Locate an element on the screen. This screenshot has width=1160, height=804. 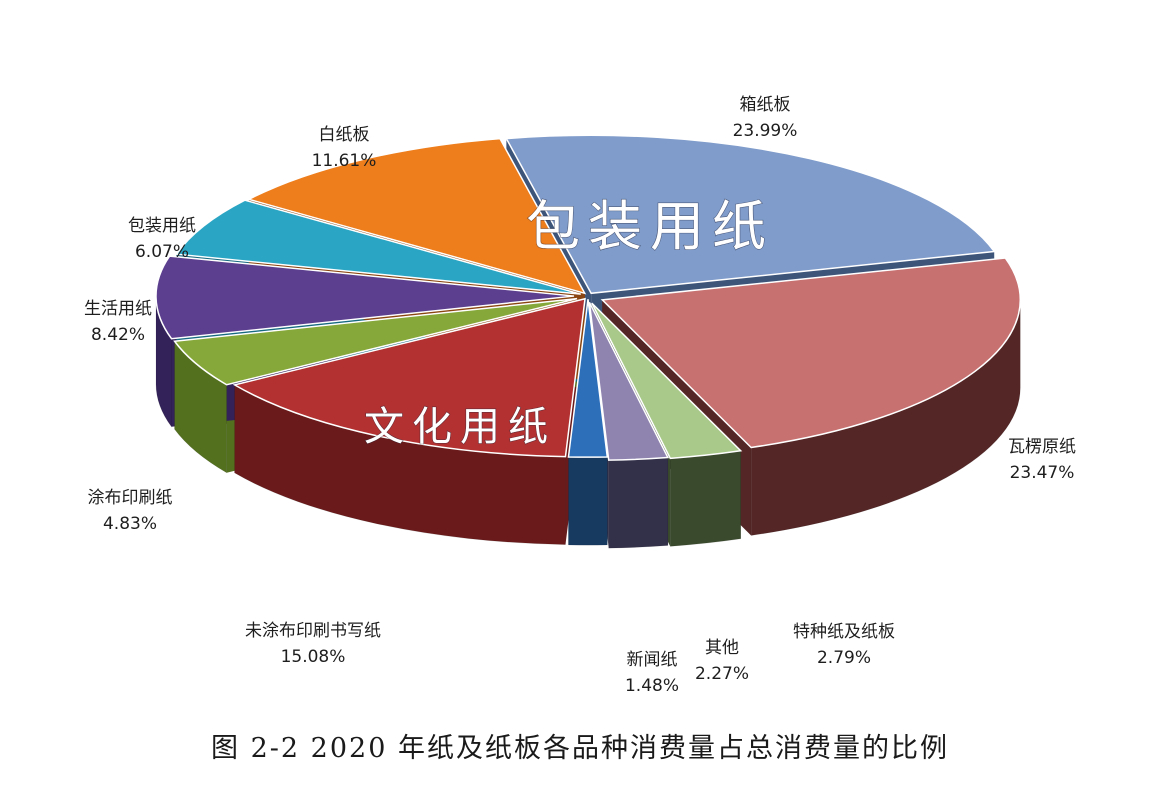
slice-5-top is located at coordinates (409, 377).